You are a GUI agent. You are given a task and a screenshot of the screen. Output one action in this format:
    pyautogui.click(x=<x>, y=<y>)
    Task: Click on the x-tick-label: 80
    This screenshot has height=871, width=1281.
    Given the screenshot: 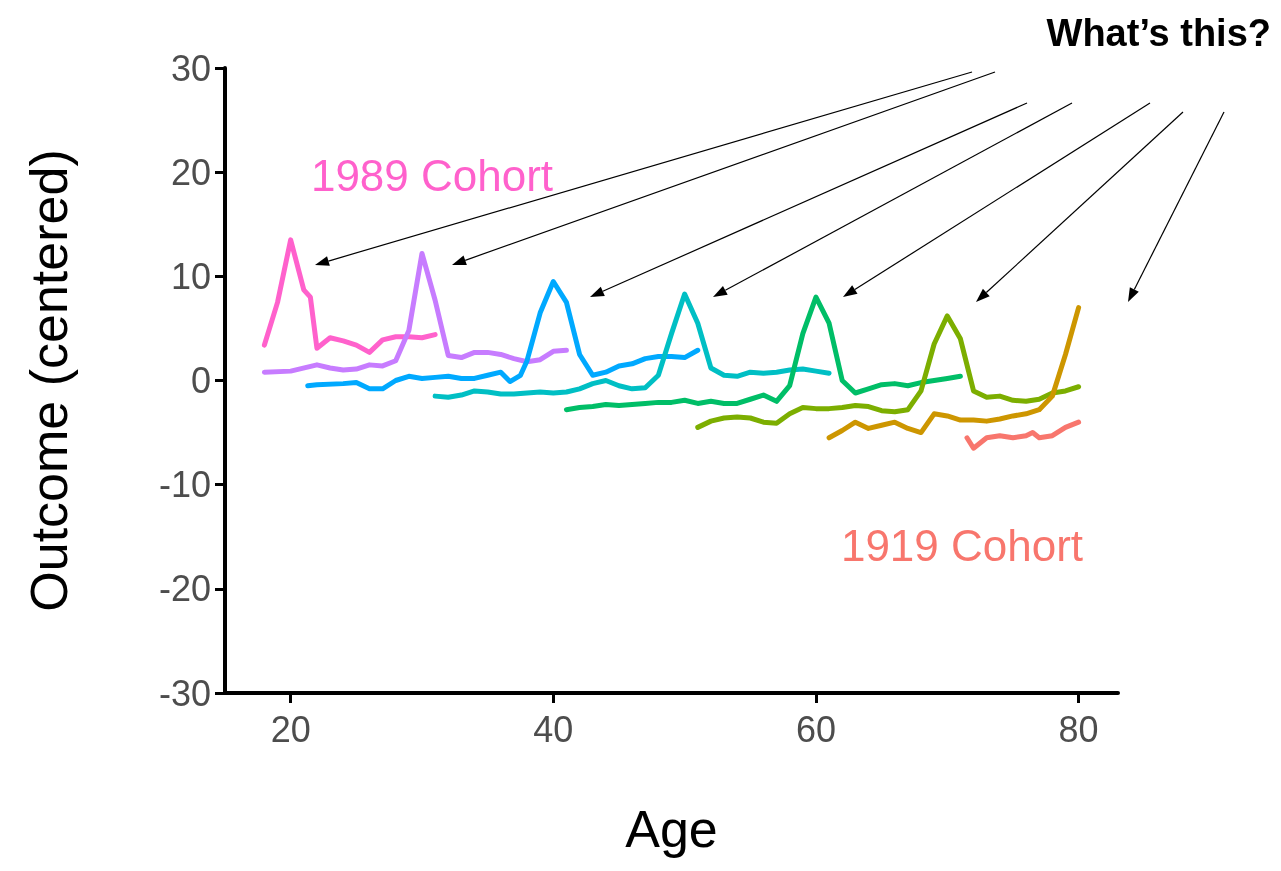 What is the action you would take?
    pyautogui.click(x=1078, y=729)
    